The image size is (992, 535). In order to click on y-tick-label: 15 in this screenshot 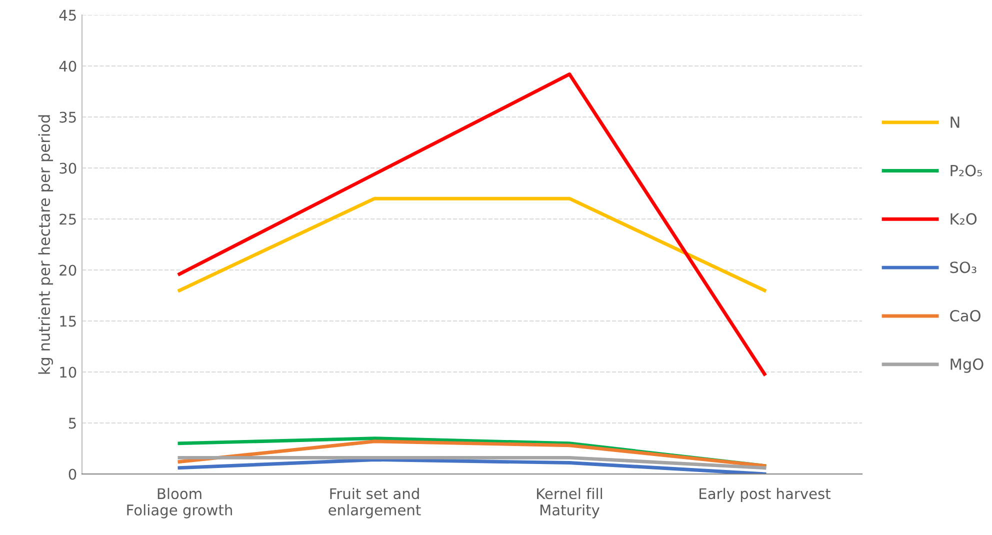, I will do `click(68, 321)`.